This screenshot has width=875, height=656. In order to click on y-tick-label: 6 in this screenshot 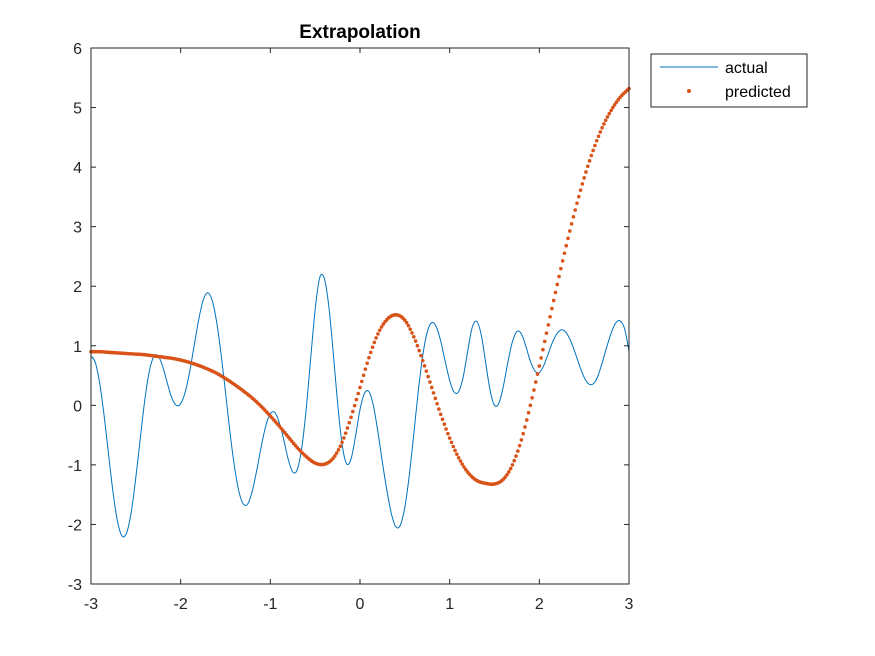, I will do `click(77, 49)`.